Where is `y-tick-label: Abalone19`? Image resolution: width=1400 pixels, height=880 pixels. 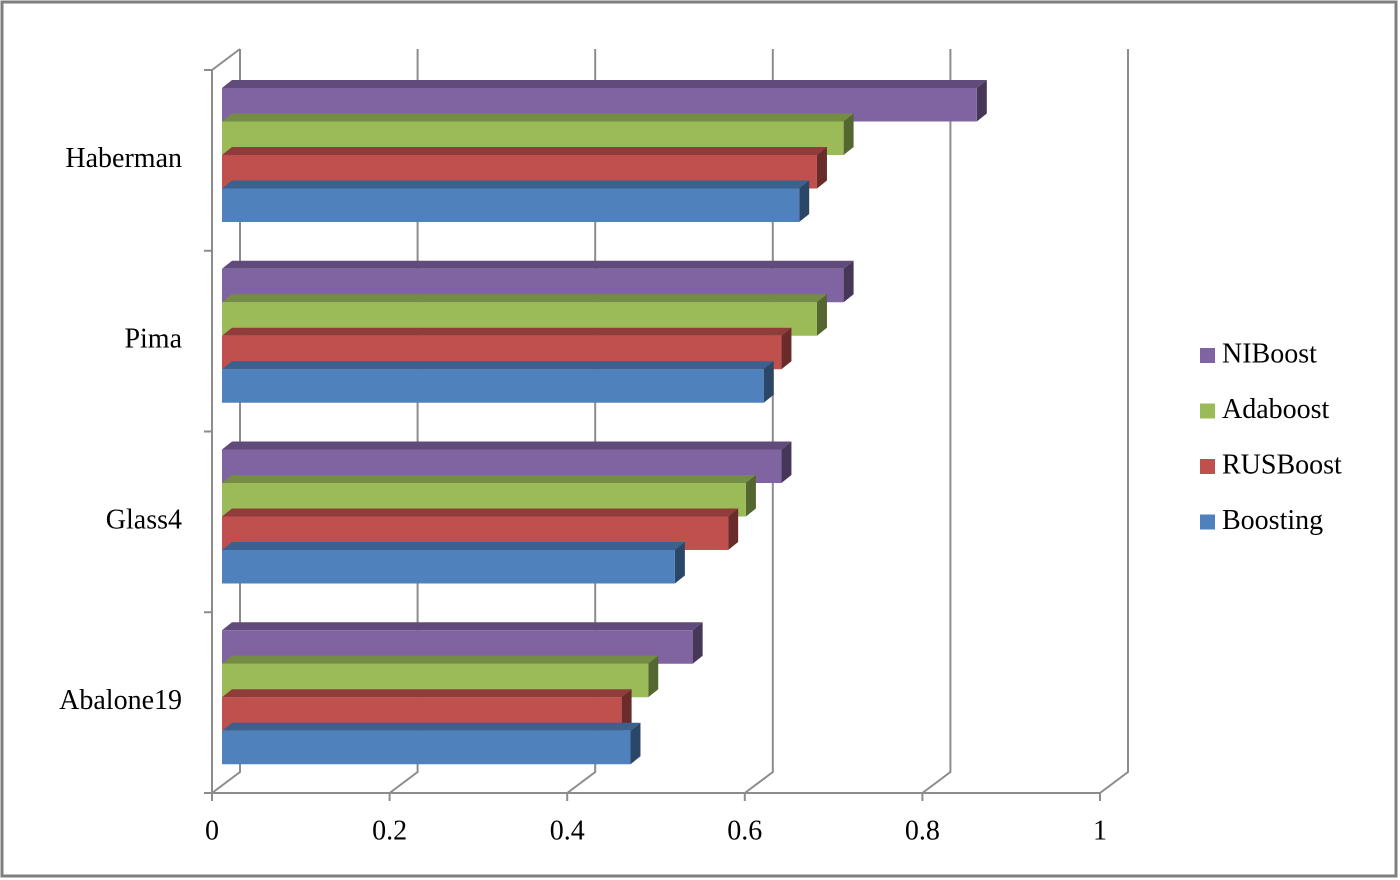
y-tick-label: Abalone19 is located at coordinates (120, 700).